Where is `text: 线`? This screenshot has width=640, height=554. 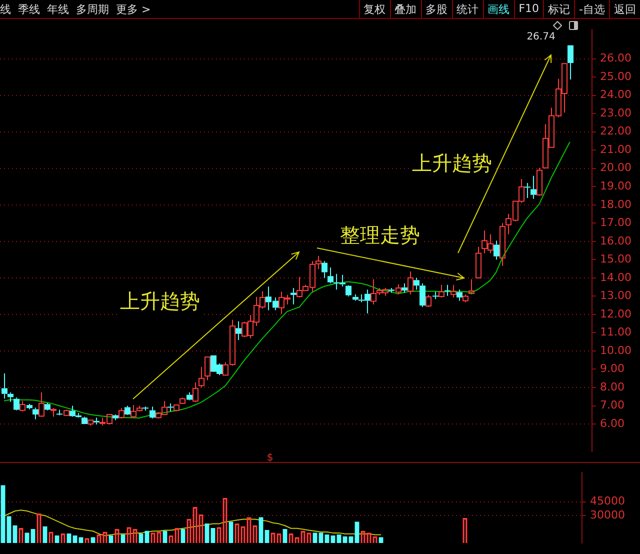
text: 线 is located at coordinates (5, 9).